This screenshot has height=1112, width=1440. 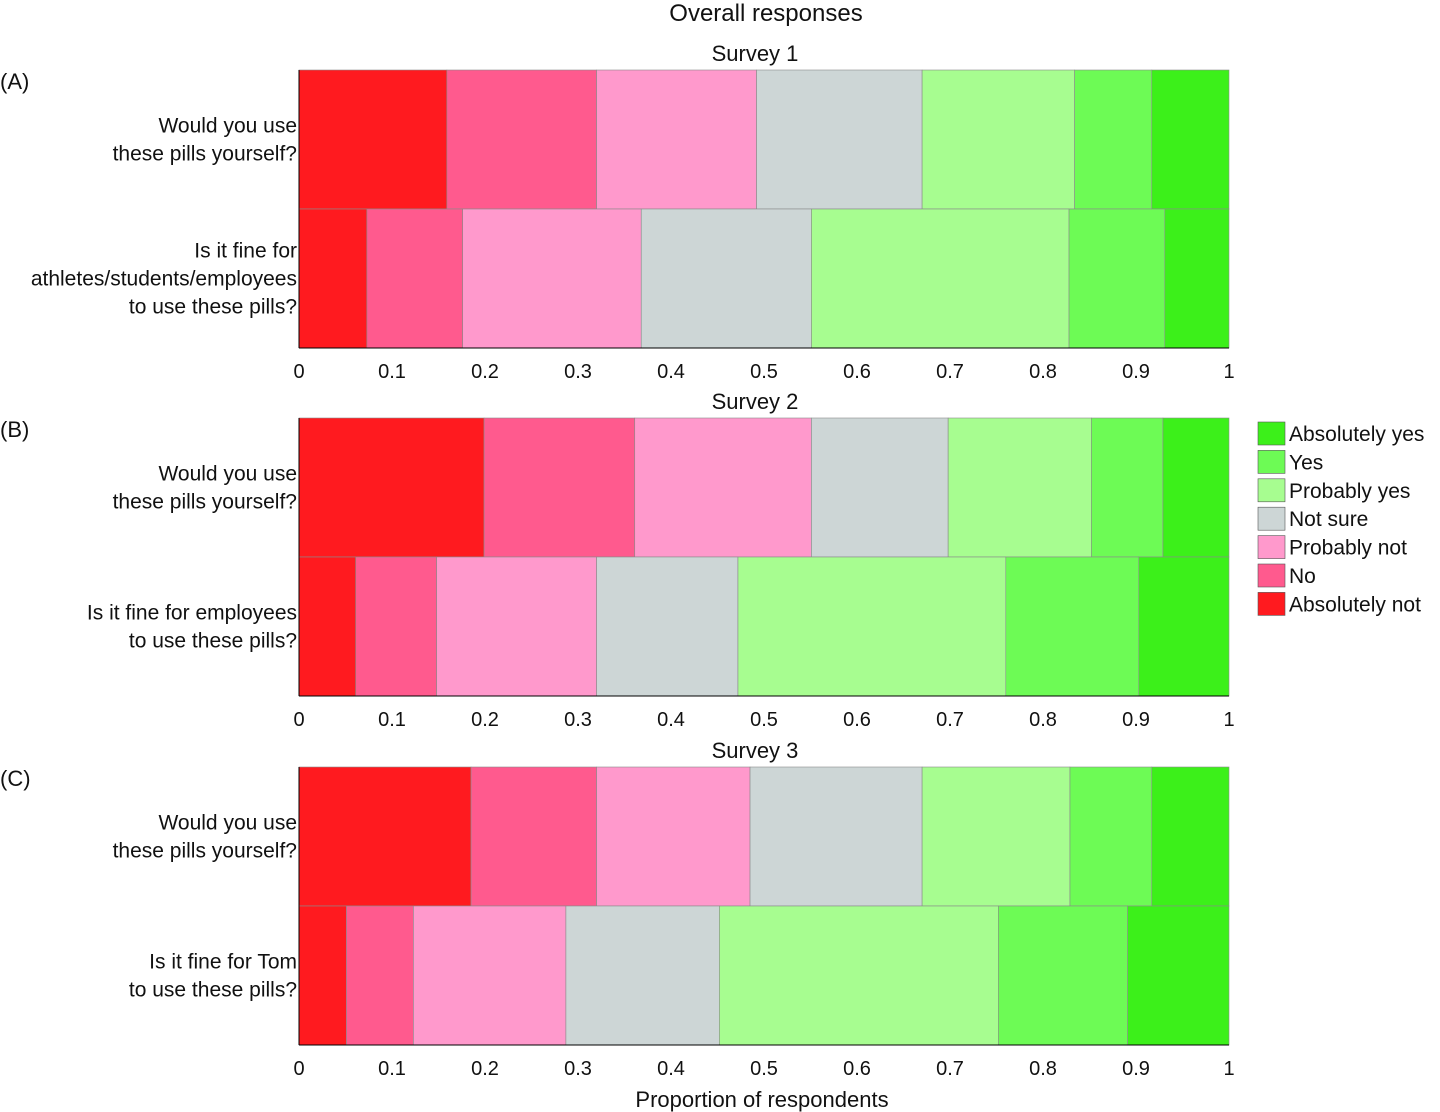 I want to click on x-tick-label: 0.7, so click(x=950, y=720).